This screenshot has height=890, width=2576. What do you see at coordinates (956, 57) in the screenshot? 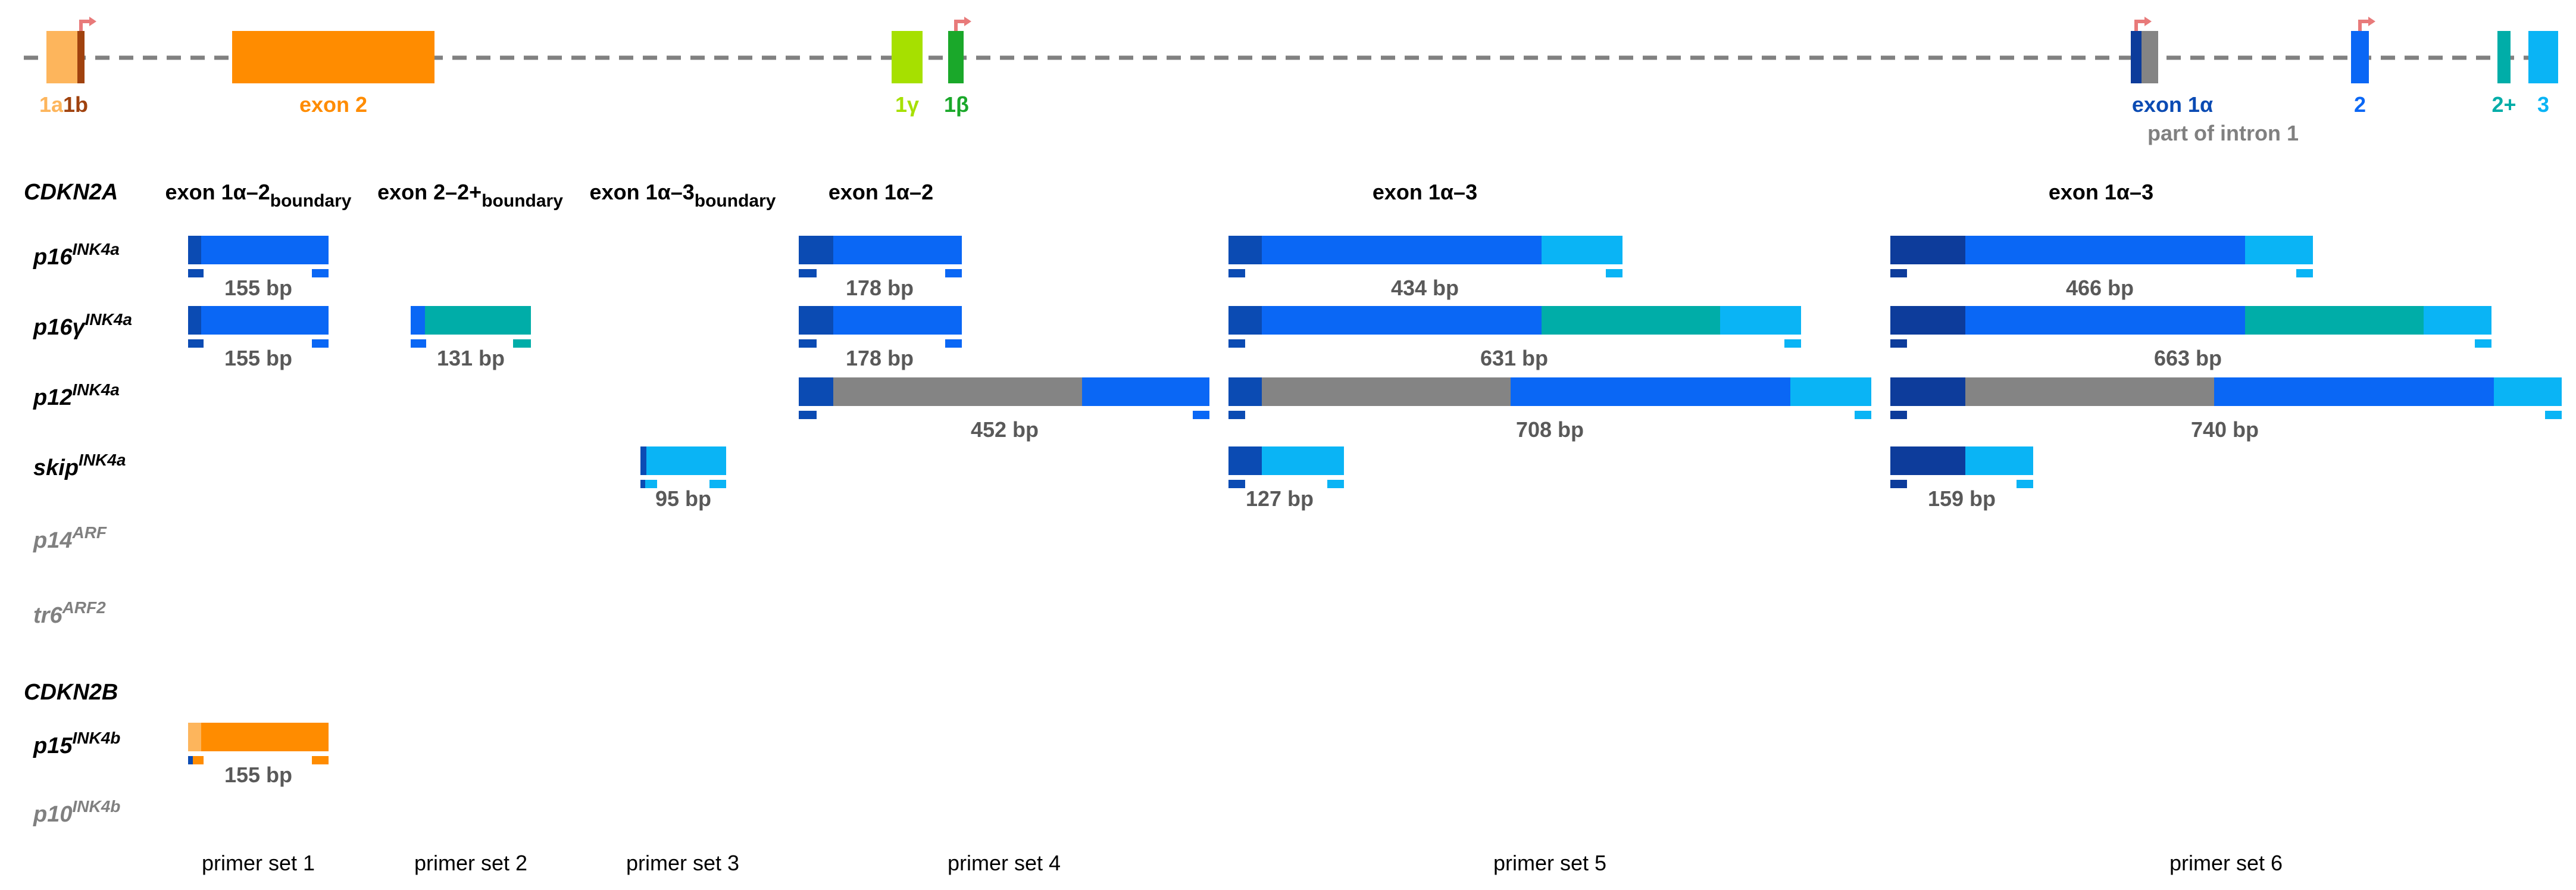
I see `exon-1beta-block` at bounding box center [956, 57].